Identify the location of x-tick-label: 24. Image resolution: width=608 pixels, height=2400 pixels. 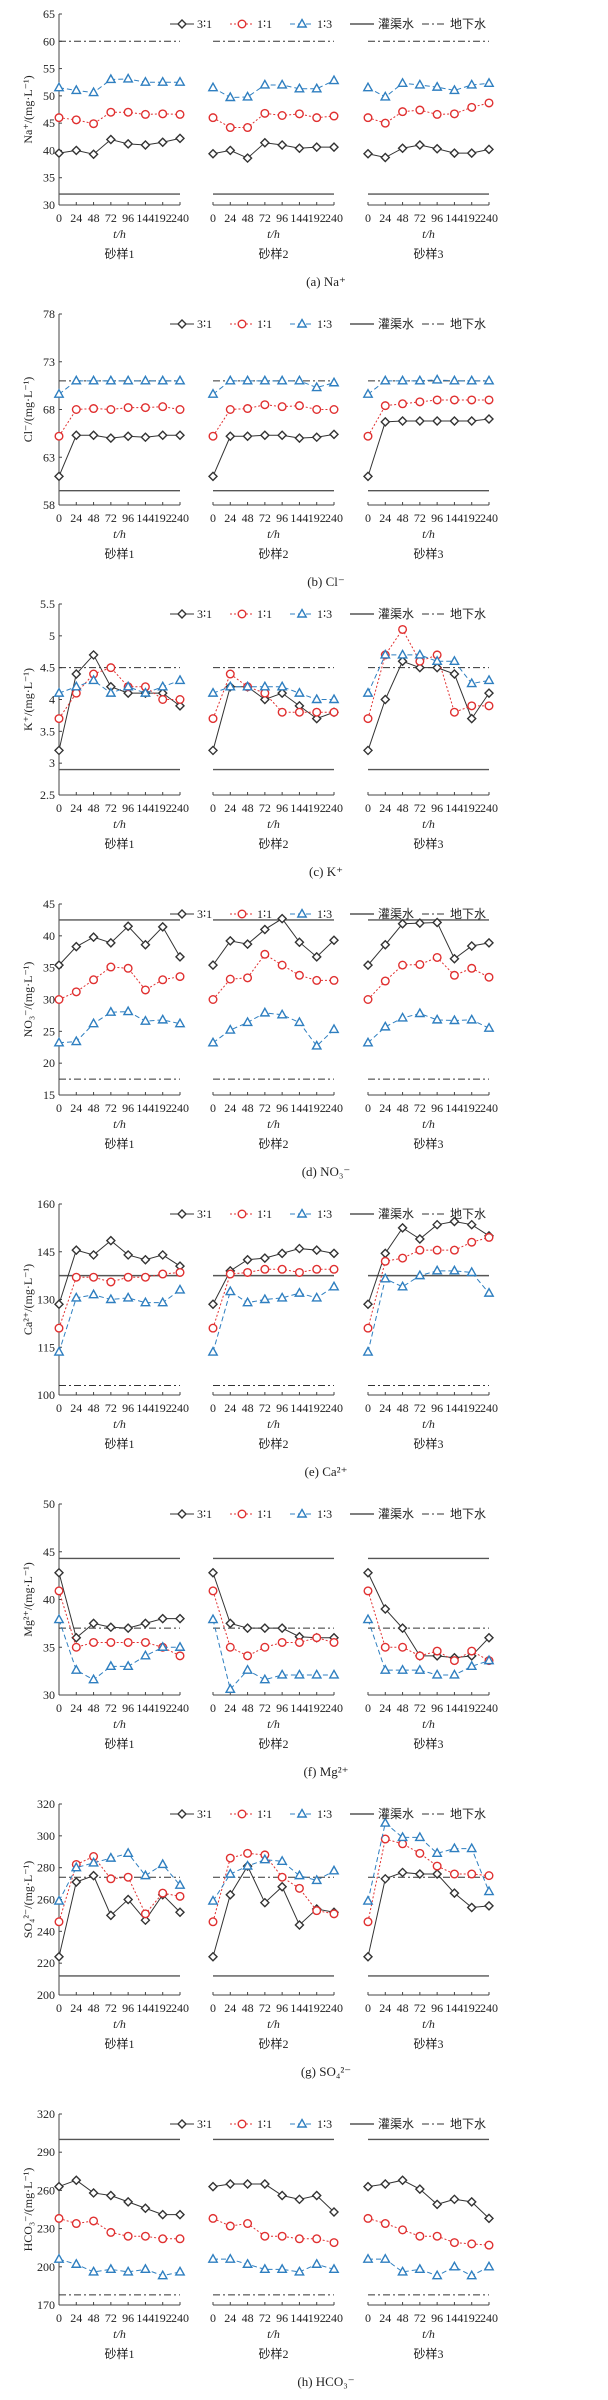
(76, 2318).